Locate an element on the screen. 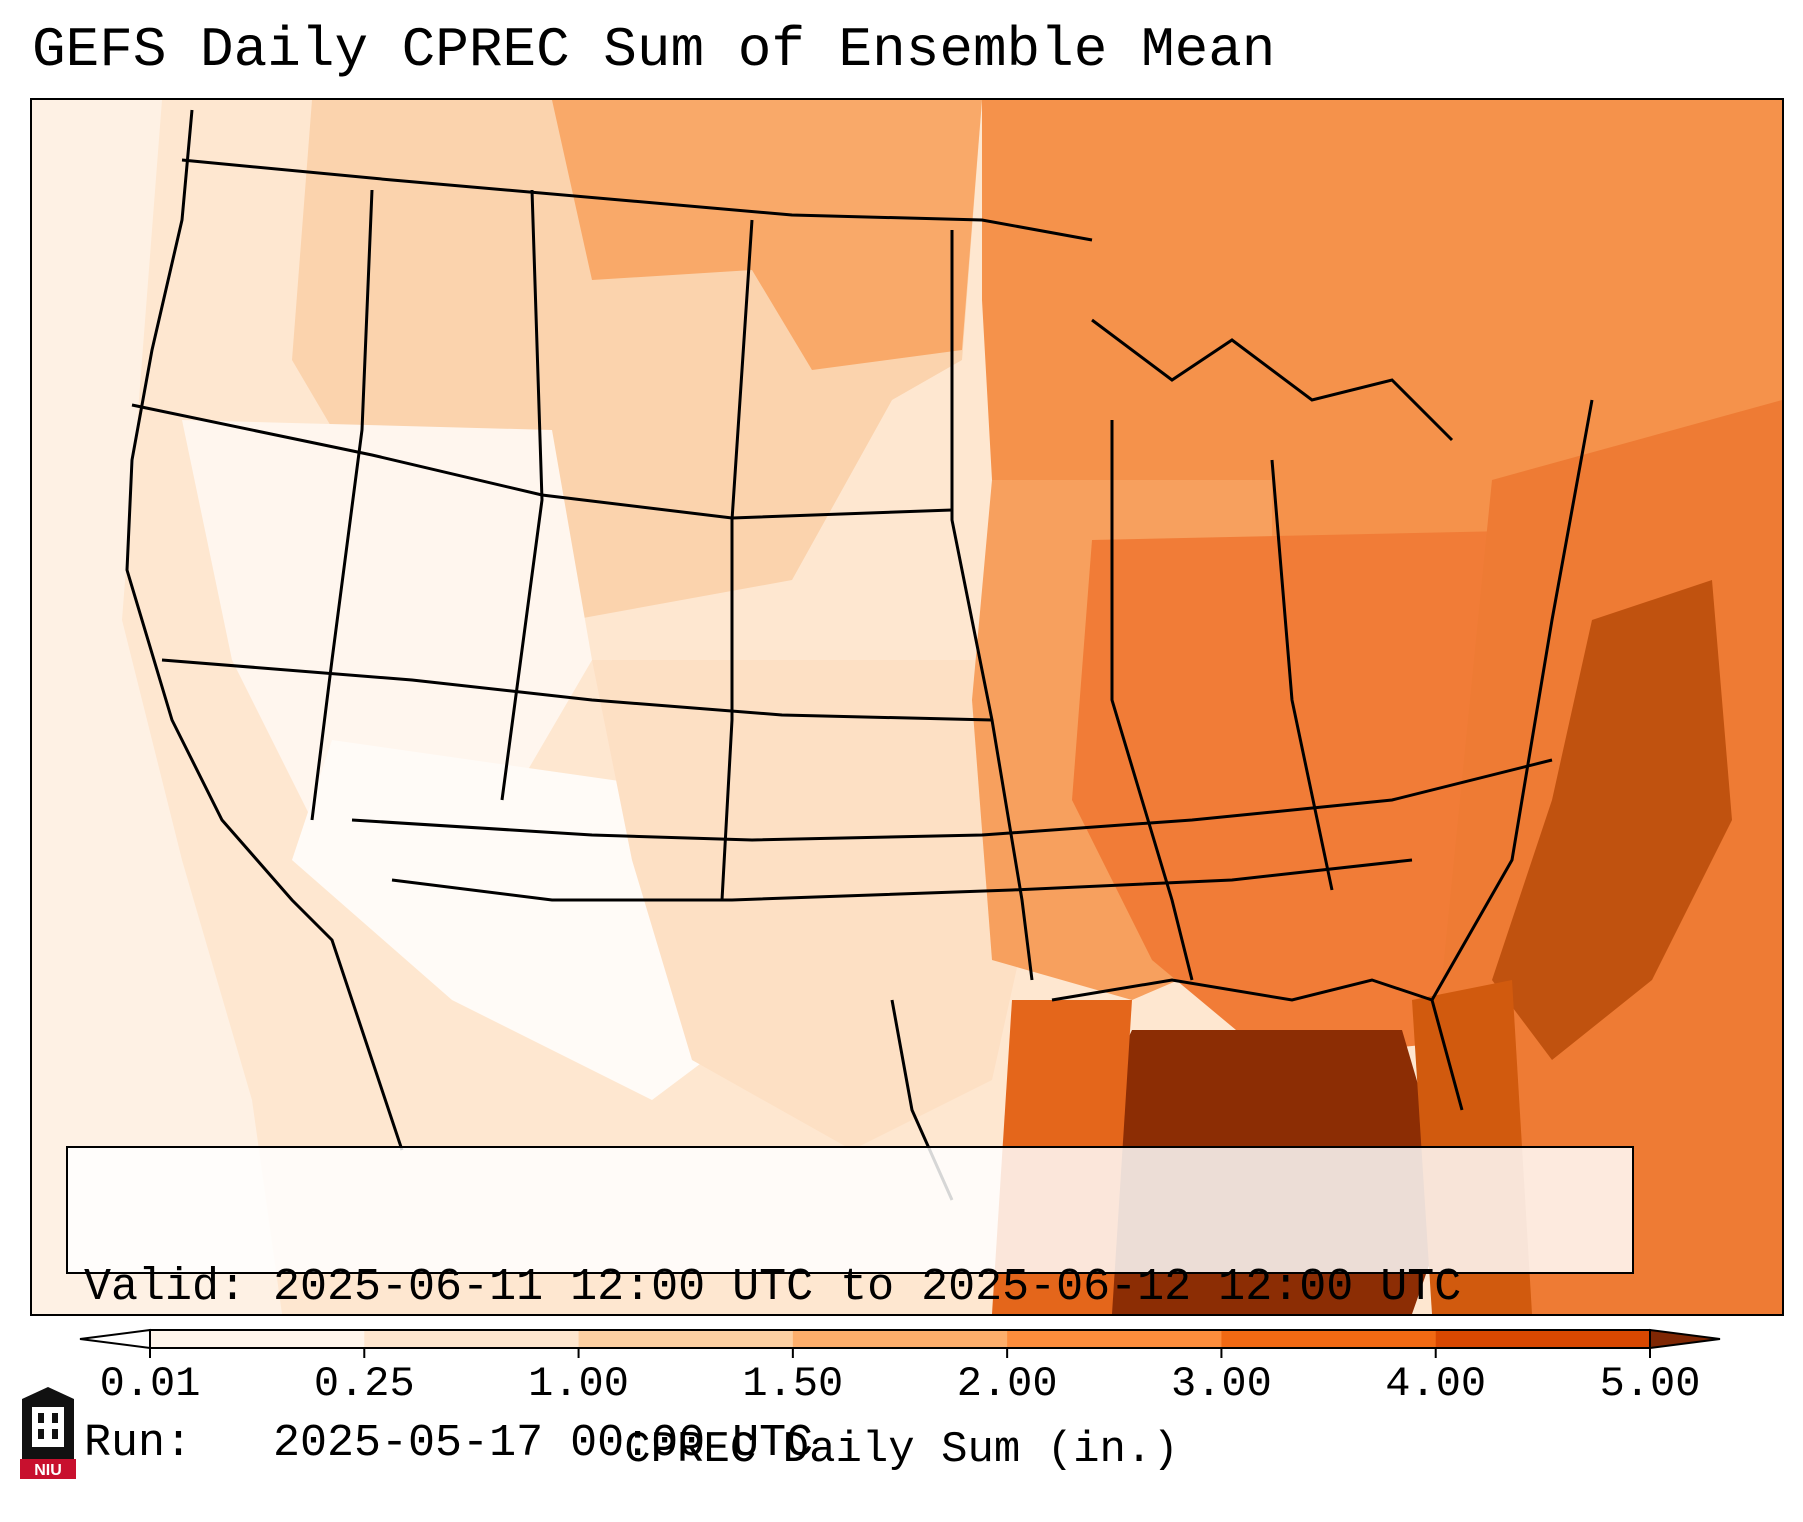  run-time-text: Run: 2025-05-17 00:00 UTC is located at coordinates (449, 1443).